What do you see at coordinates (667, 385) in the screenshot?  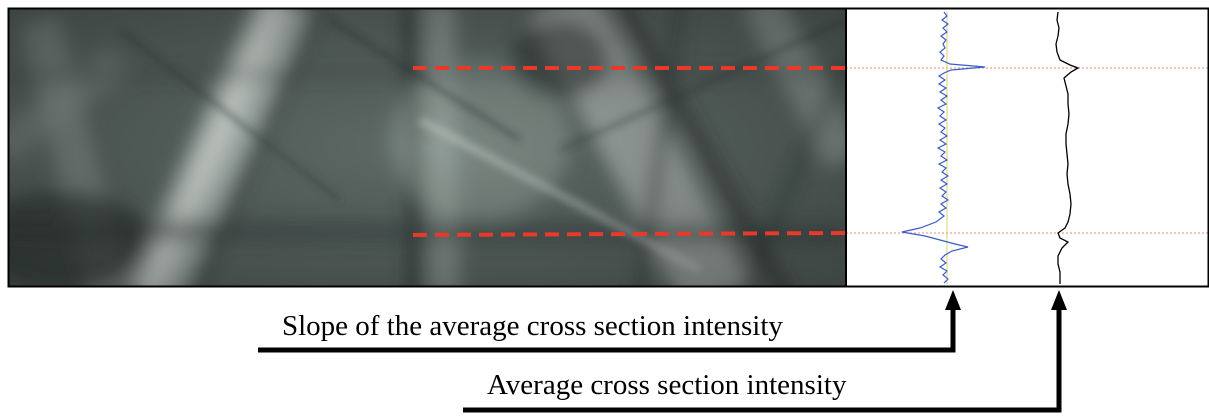 I see `average-intensity-label: Average cross section intensity` at bounding box center [667, 385].